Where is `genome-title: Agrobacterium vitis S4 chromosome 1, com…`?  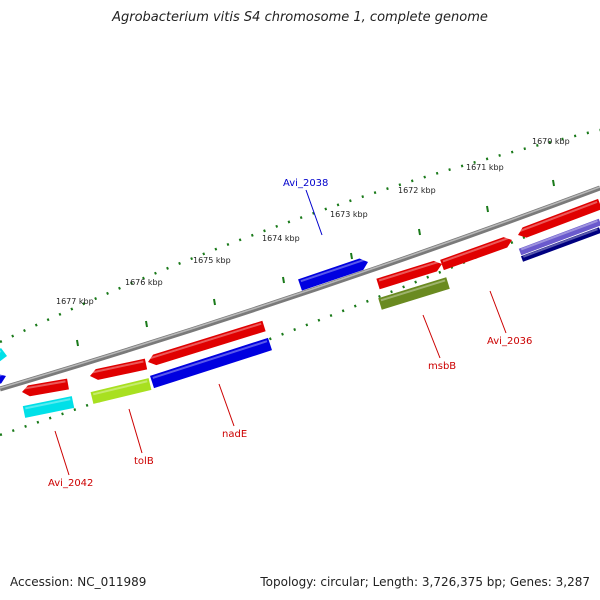 genome-title: Agrobacterium vitis S4 chromosome 1, com… is located at coordinates (300, 17).